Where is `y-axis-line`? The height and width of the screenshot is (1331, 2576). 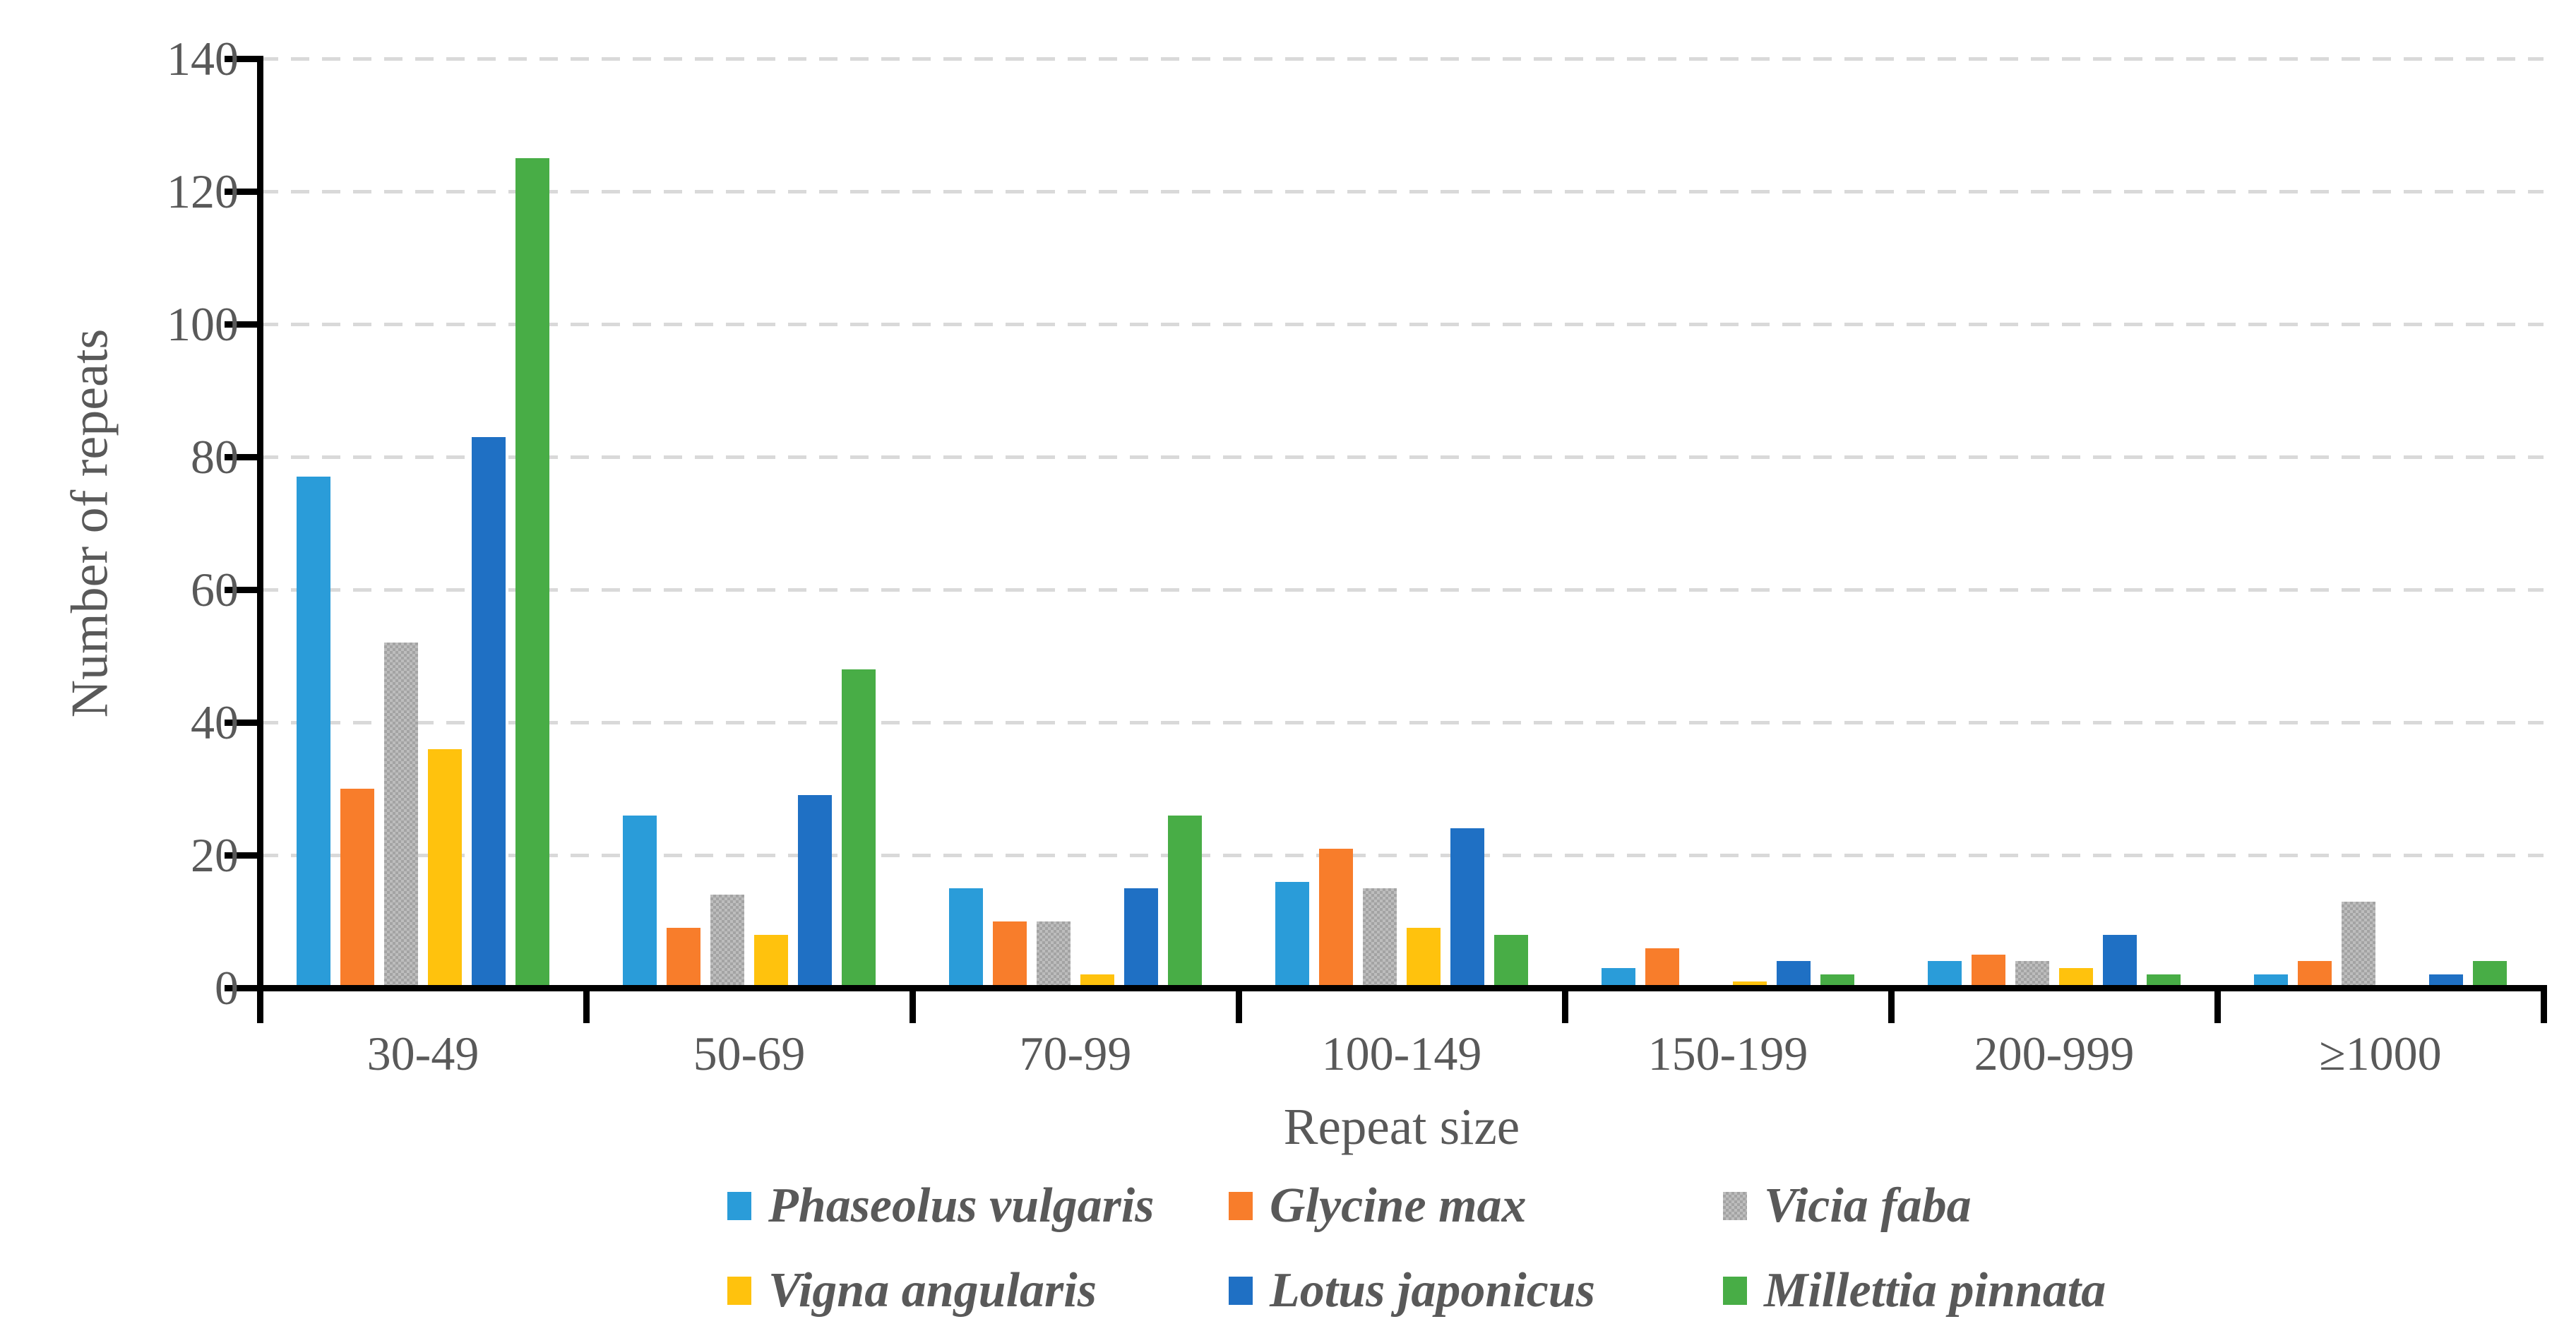 y-axis-line is located at coordinates (259, 523).